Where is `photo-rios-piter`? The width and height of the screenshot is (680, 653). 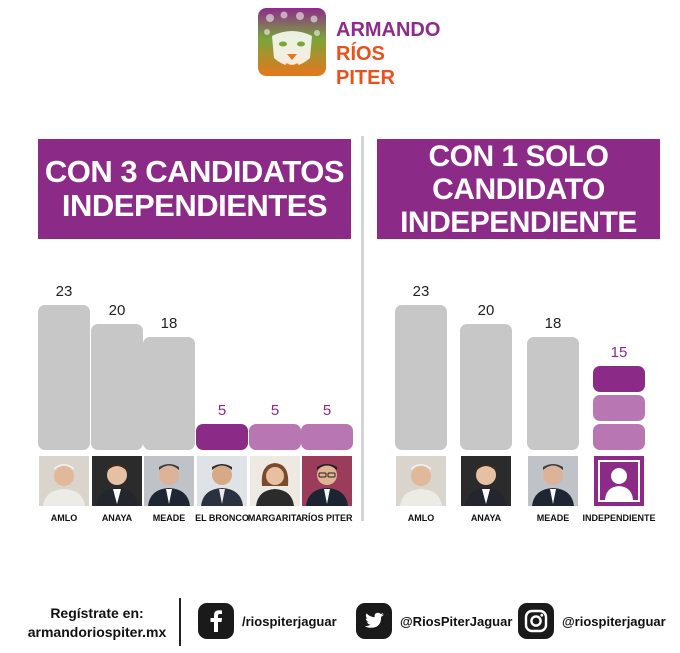 photo-rios-piter is located at coordinates (327, 481).